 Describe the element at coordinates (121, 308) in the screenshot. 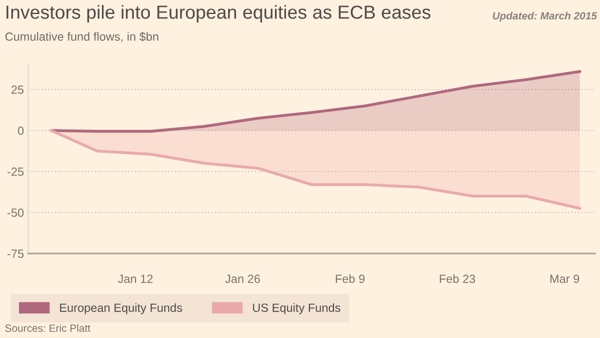

I see `legend-label: European Equity Funds` at that location.